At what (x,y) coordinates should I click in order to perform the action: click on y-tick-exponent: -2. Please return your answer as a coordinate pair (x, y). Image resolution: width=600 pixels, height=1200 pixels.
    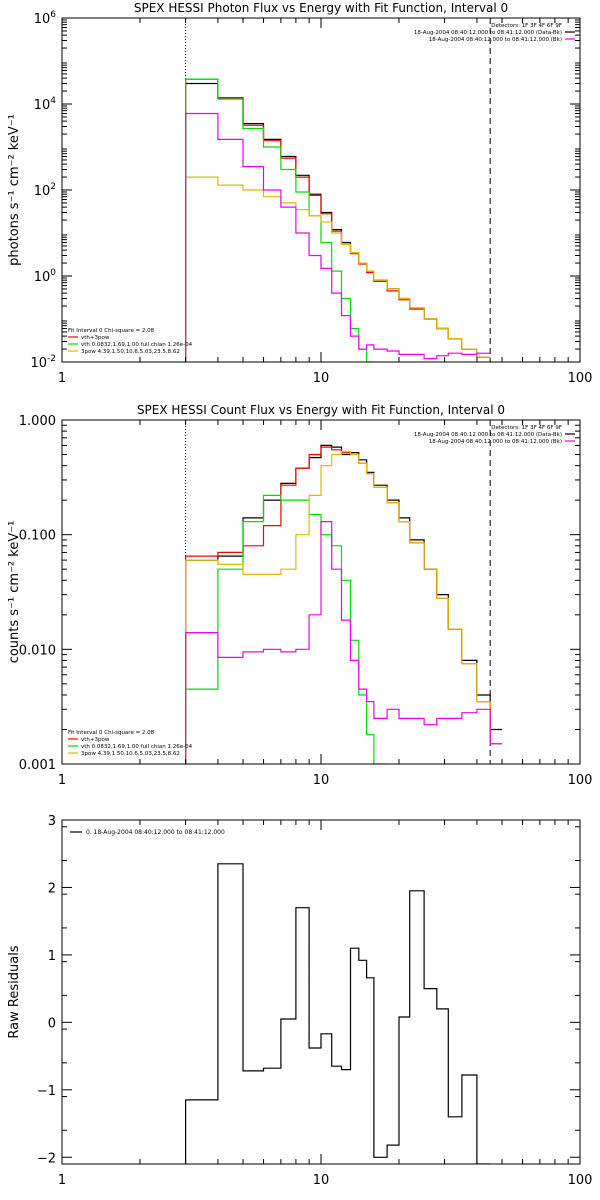
    Looking at the image, I should click on (51, 359).